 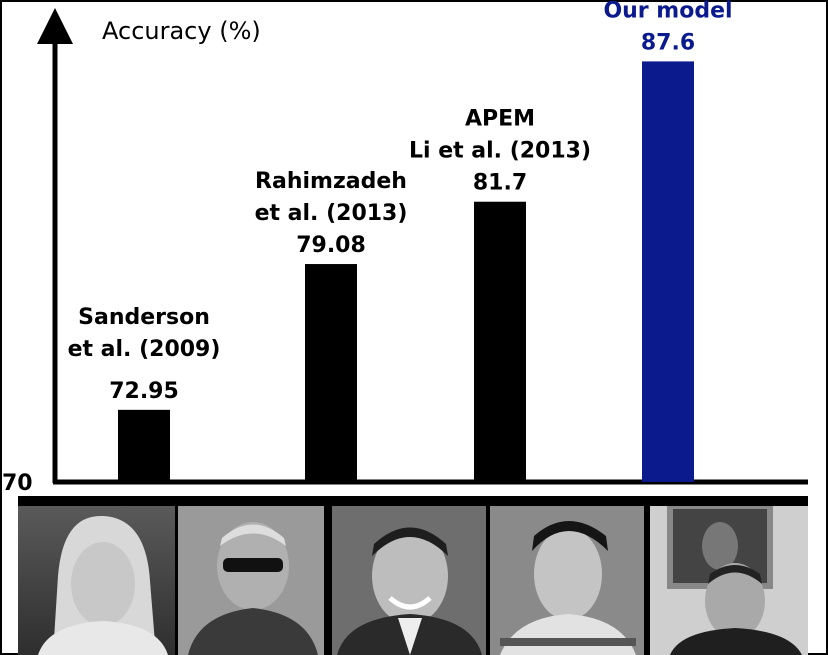 What do you see at coordinates (55, 26) in the screenshot?
I see `y-axis-arrow-icon` at bounding box center [55, 26].